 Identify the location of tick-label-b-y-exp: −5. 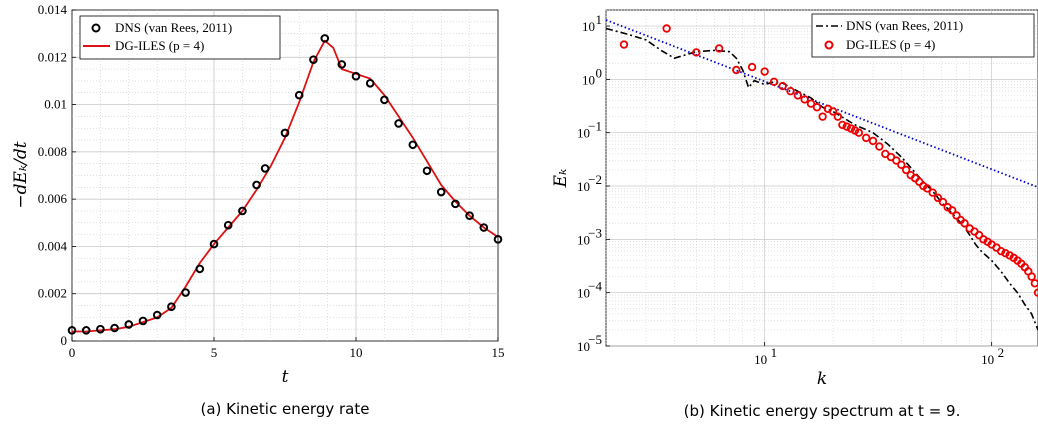
(595, 339).